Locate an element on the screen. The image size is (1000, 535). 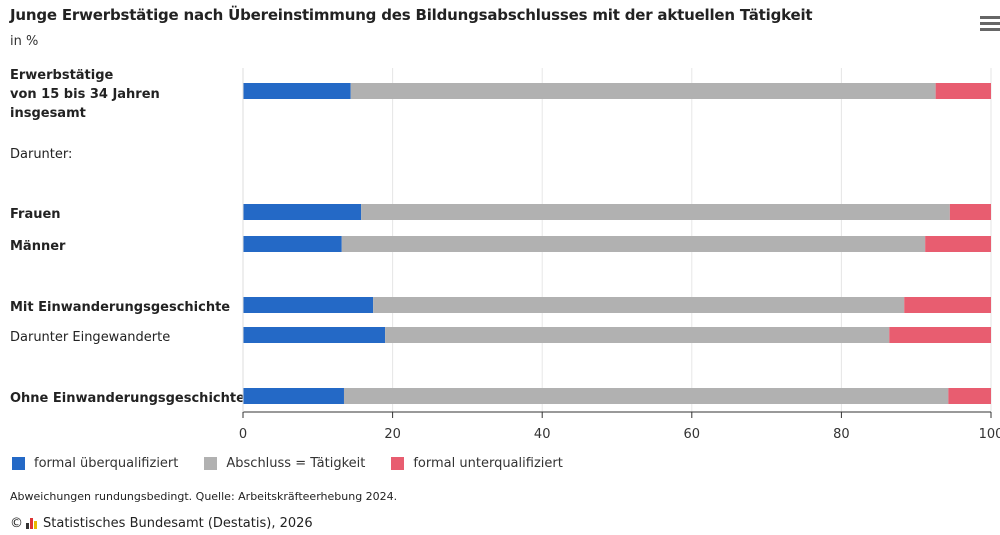
x-tick-label: 80 is located at coordinates (841, 434).